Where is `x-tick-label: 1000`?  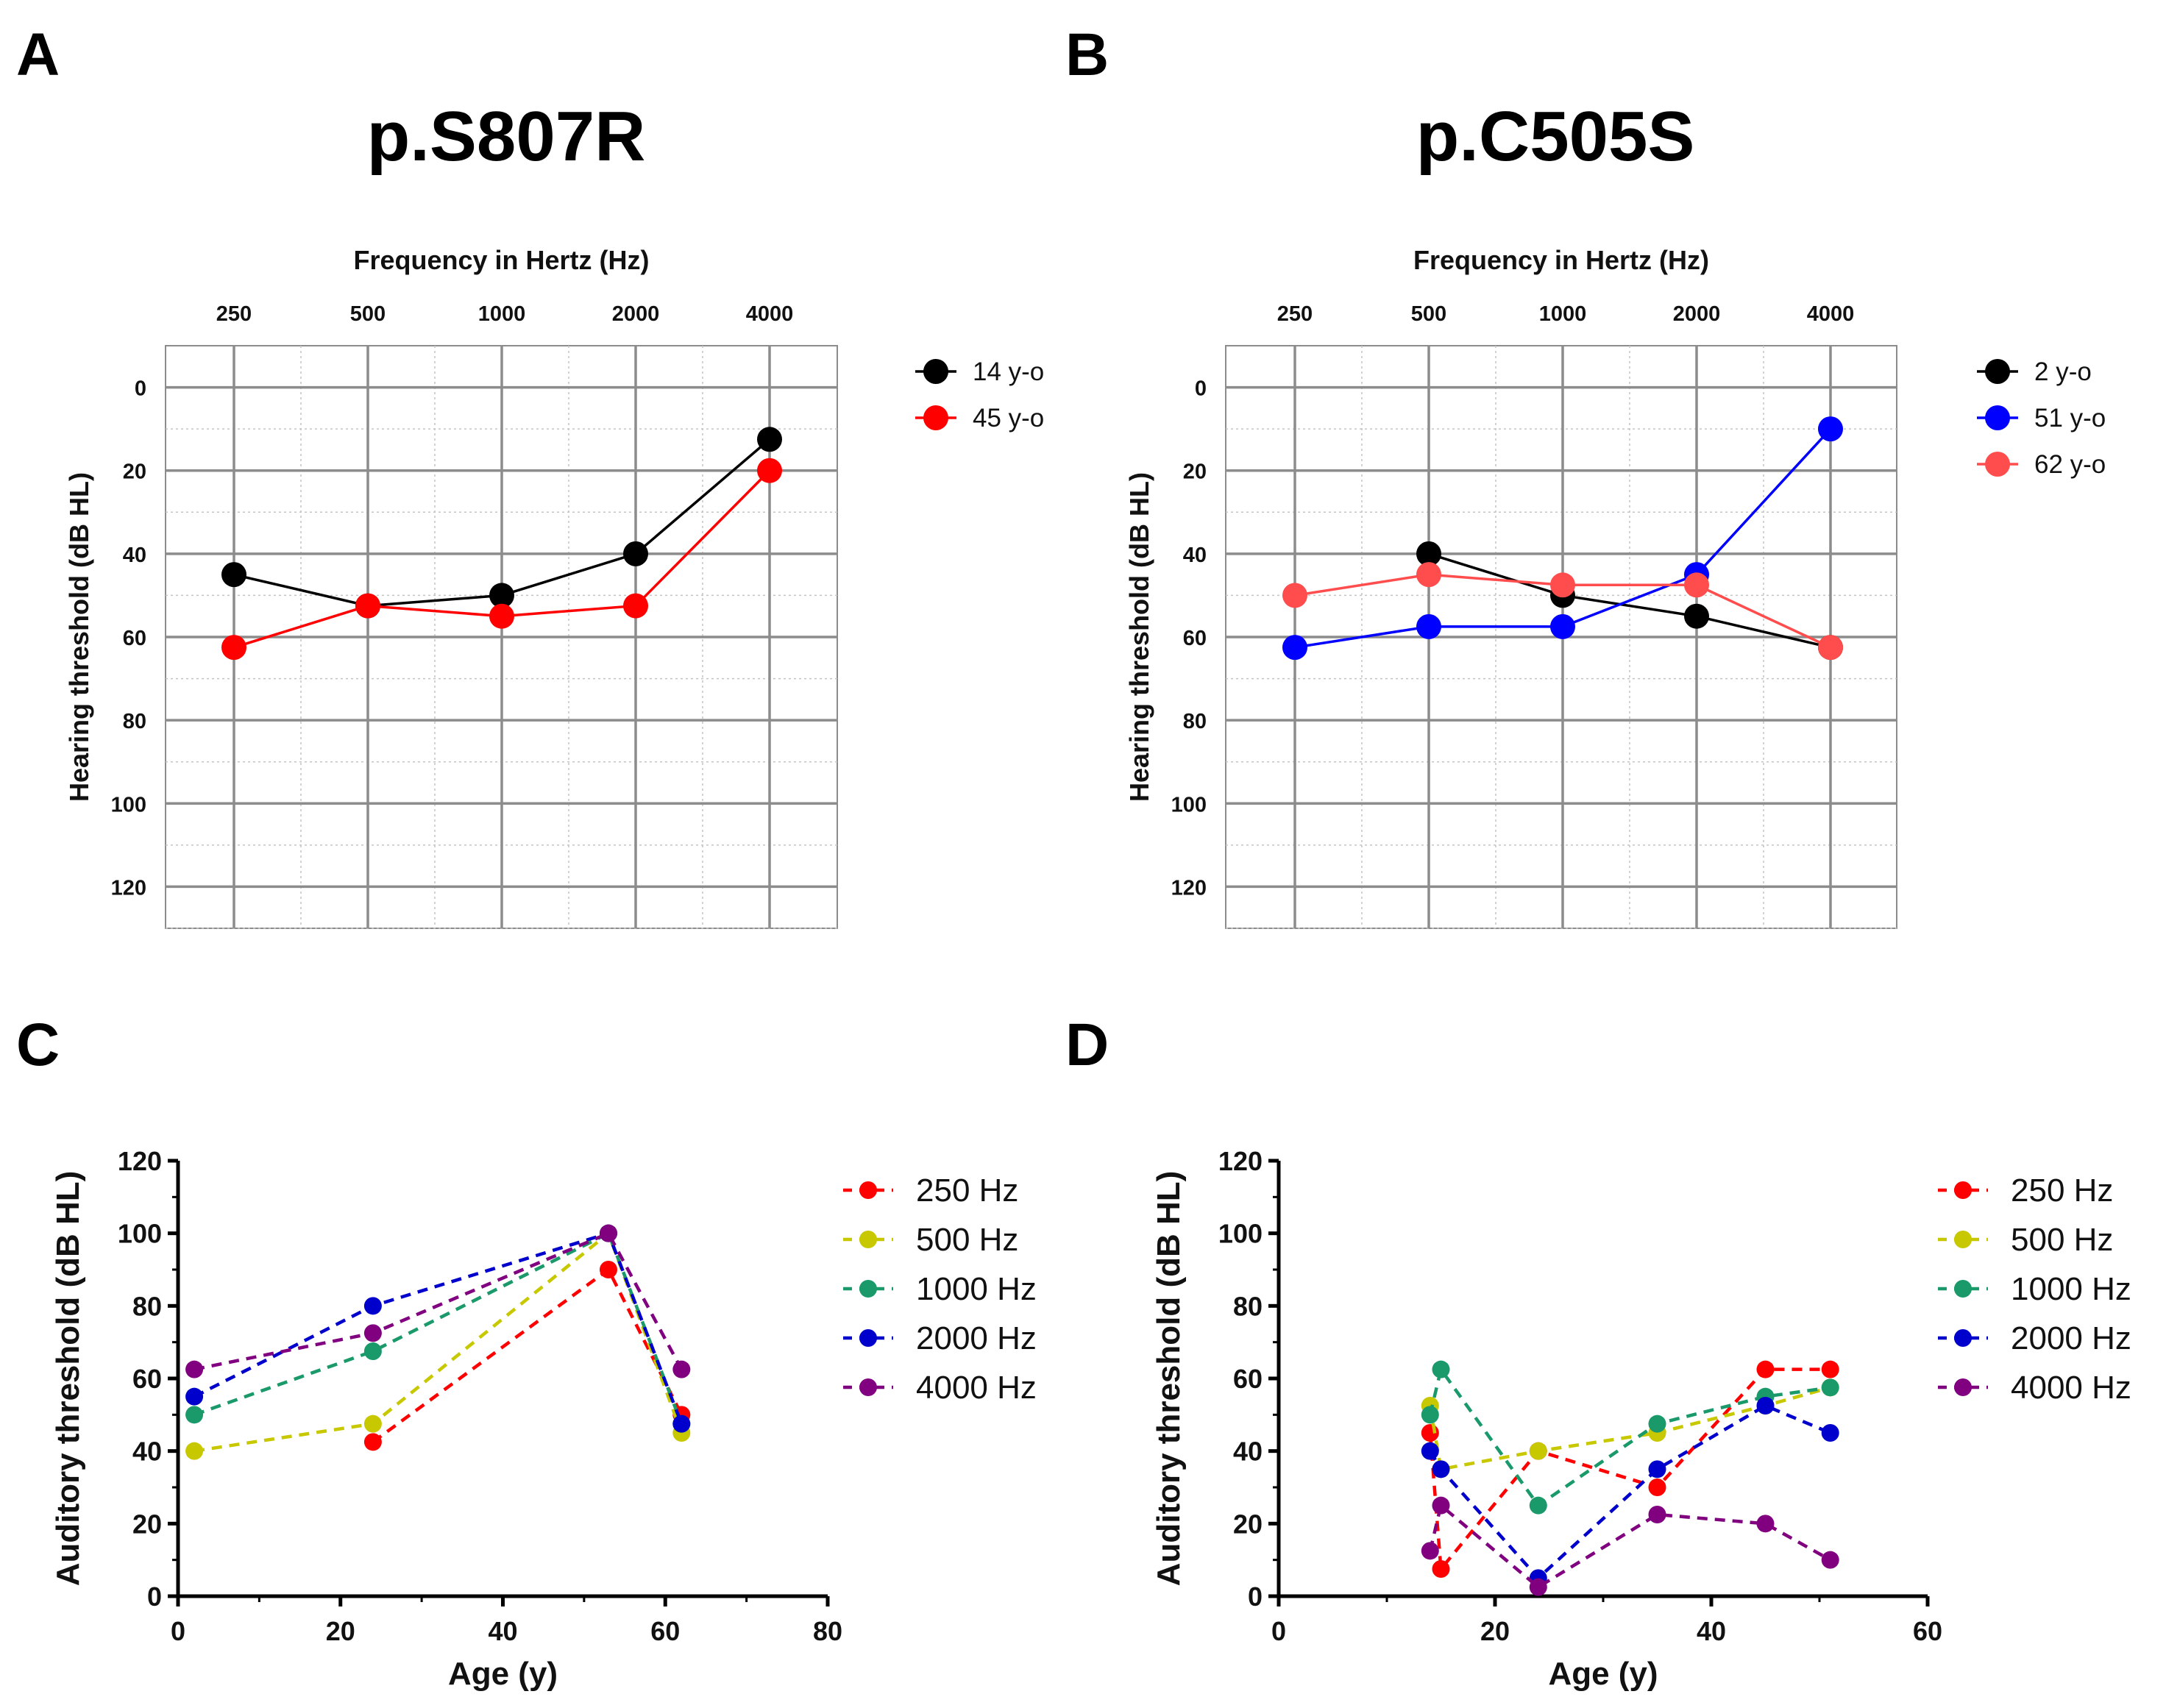 x-tick-label: 1000 is located at coordinates (502, 314).